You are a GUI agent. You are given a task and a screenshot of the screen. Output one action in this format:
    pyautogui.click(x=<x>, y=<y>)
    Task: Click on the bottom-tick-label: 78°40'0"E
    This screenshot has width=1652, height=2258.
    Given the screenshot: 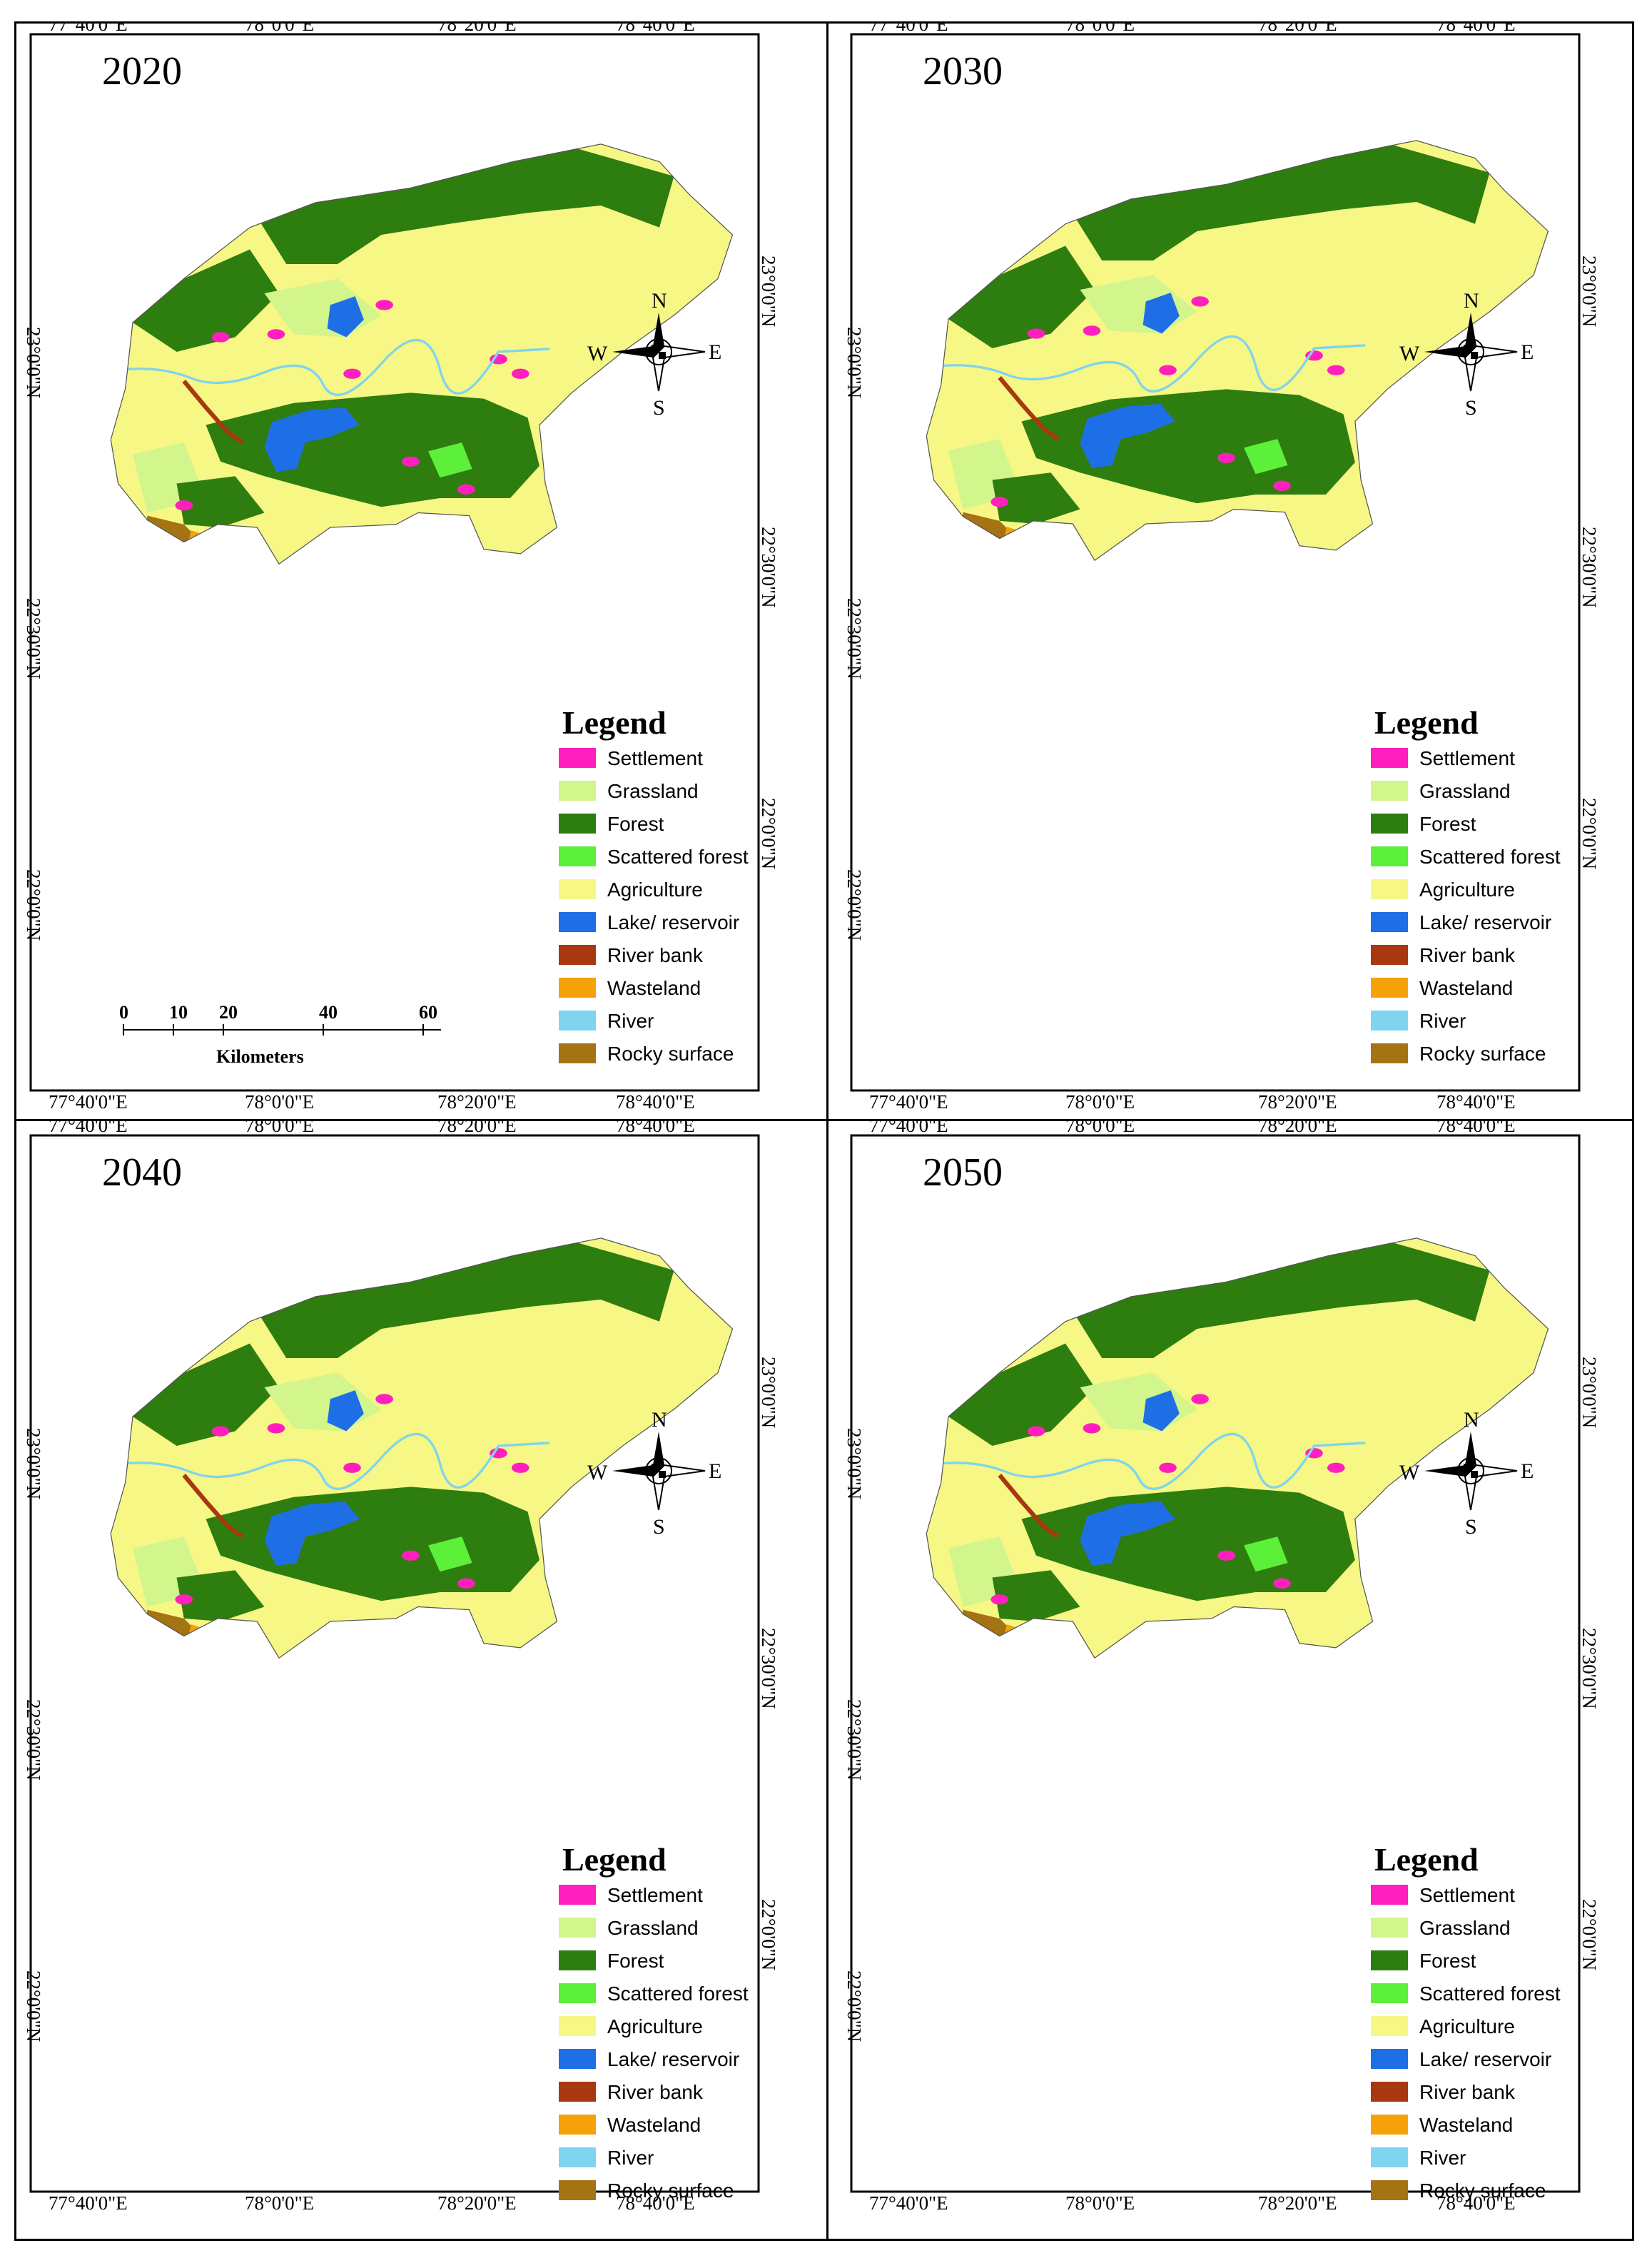 What is the action you would take?
    pyautogui.click(x=655, y=1102)
    